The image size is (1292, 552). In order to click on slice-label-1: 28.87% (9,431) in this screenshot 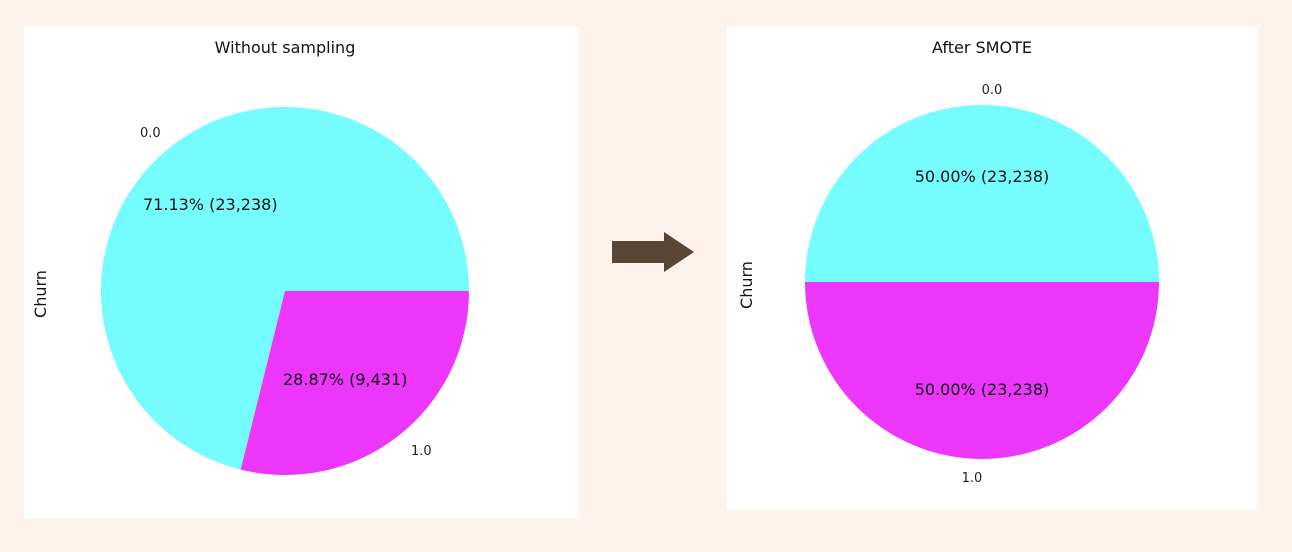, I will do `click(345, 379)`.